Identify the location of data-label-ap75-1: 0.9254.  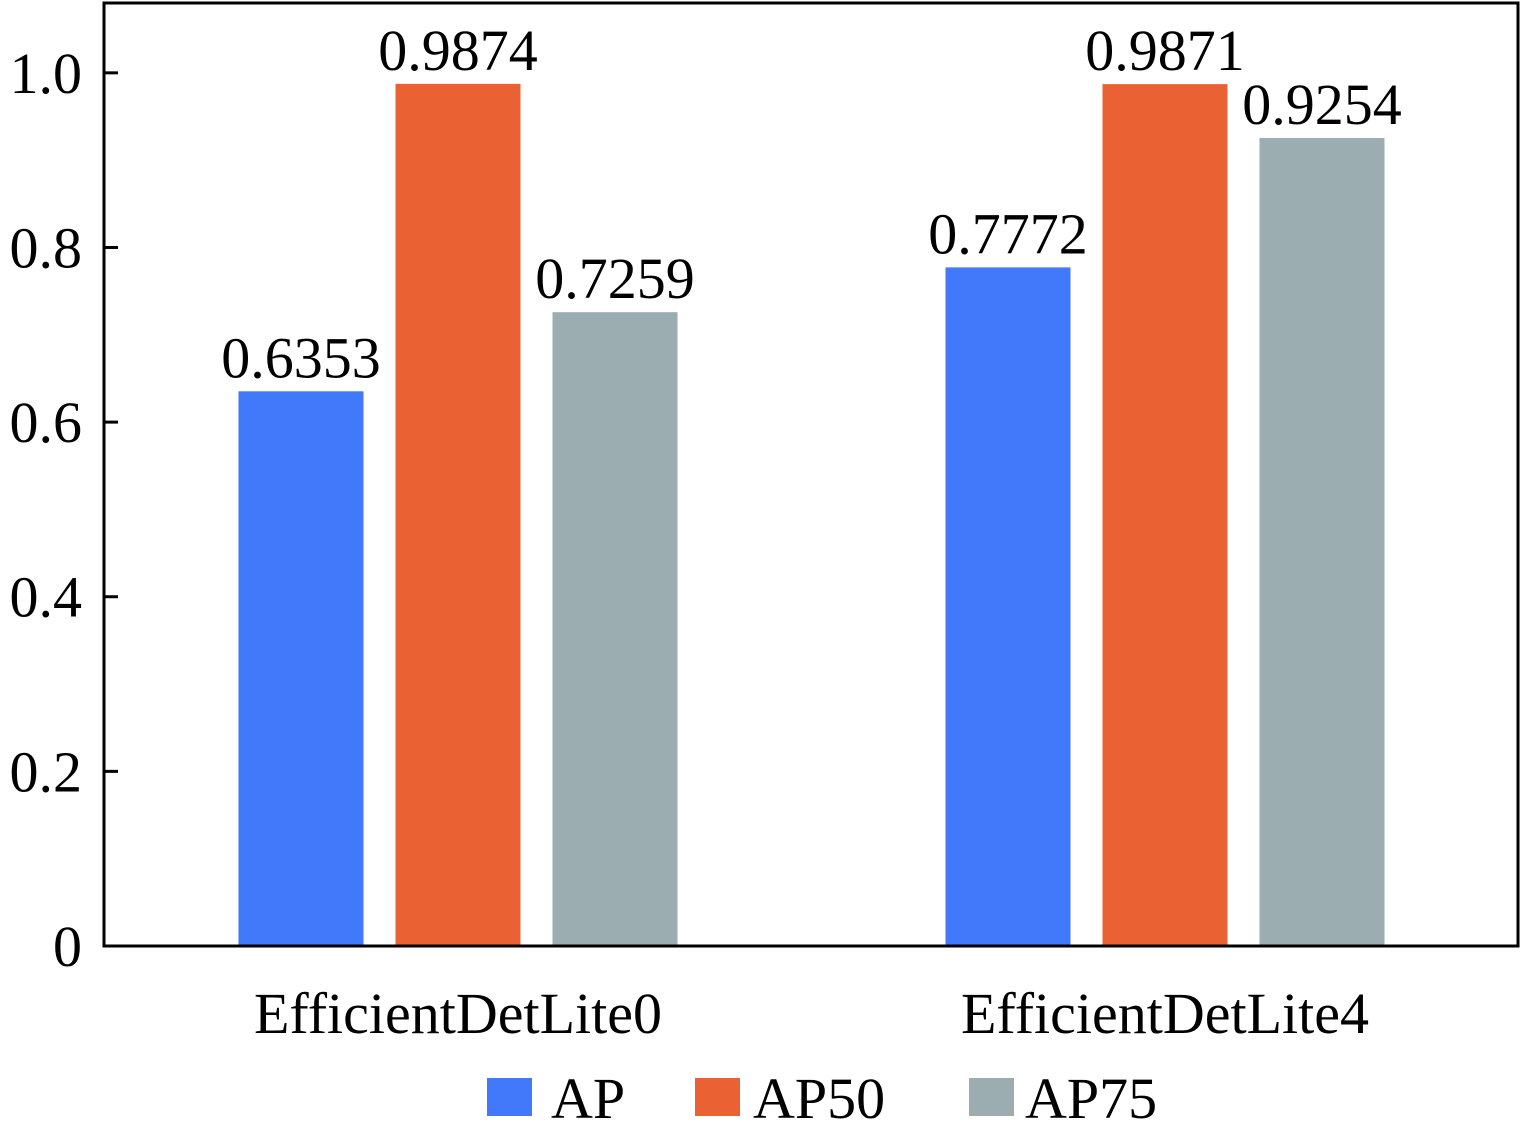
(1322, 104).